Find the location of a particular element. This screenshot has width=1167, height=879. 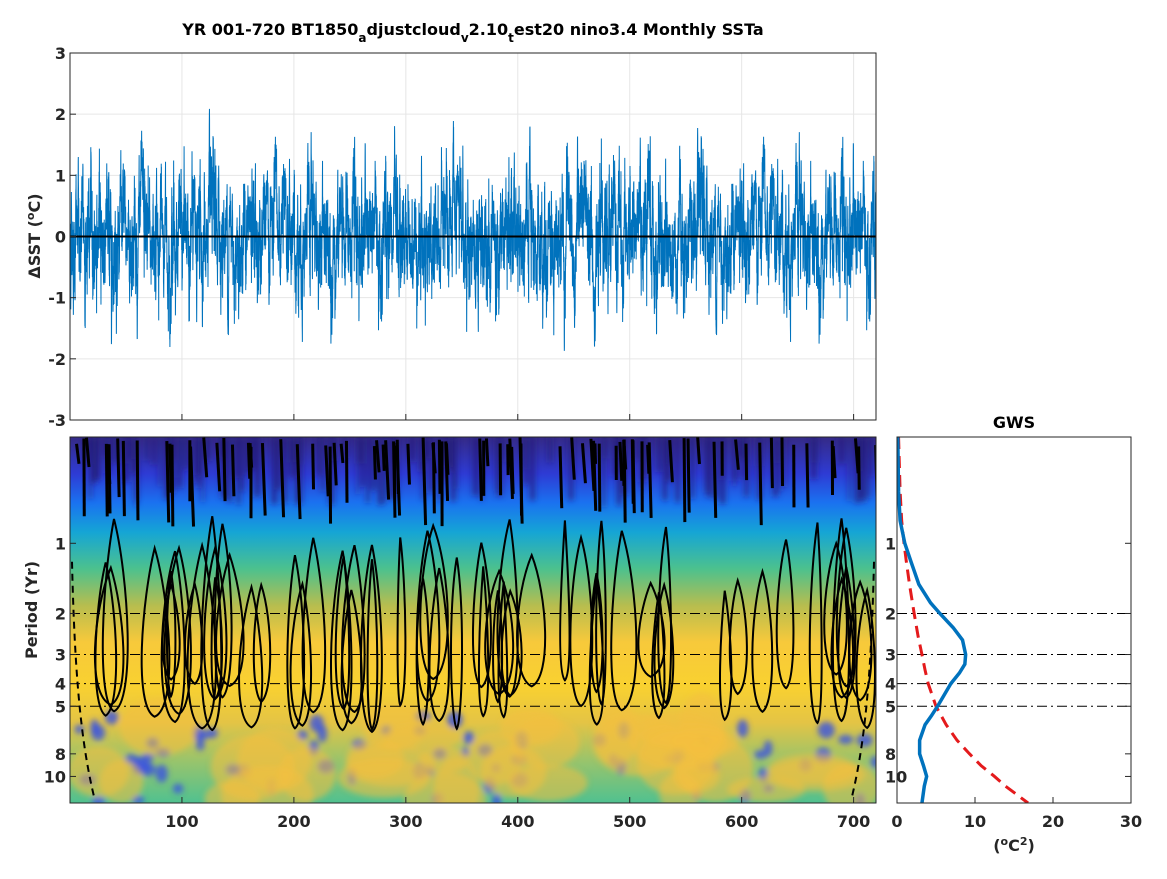

gws-ytick-label: 3 is located at coordinates (890, 655).